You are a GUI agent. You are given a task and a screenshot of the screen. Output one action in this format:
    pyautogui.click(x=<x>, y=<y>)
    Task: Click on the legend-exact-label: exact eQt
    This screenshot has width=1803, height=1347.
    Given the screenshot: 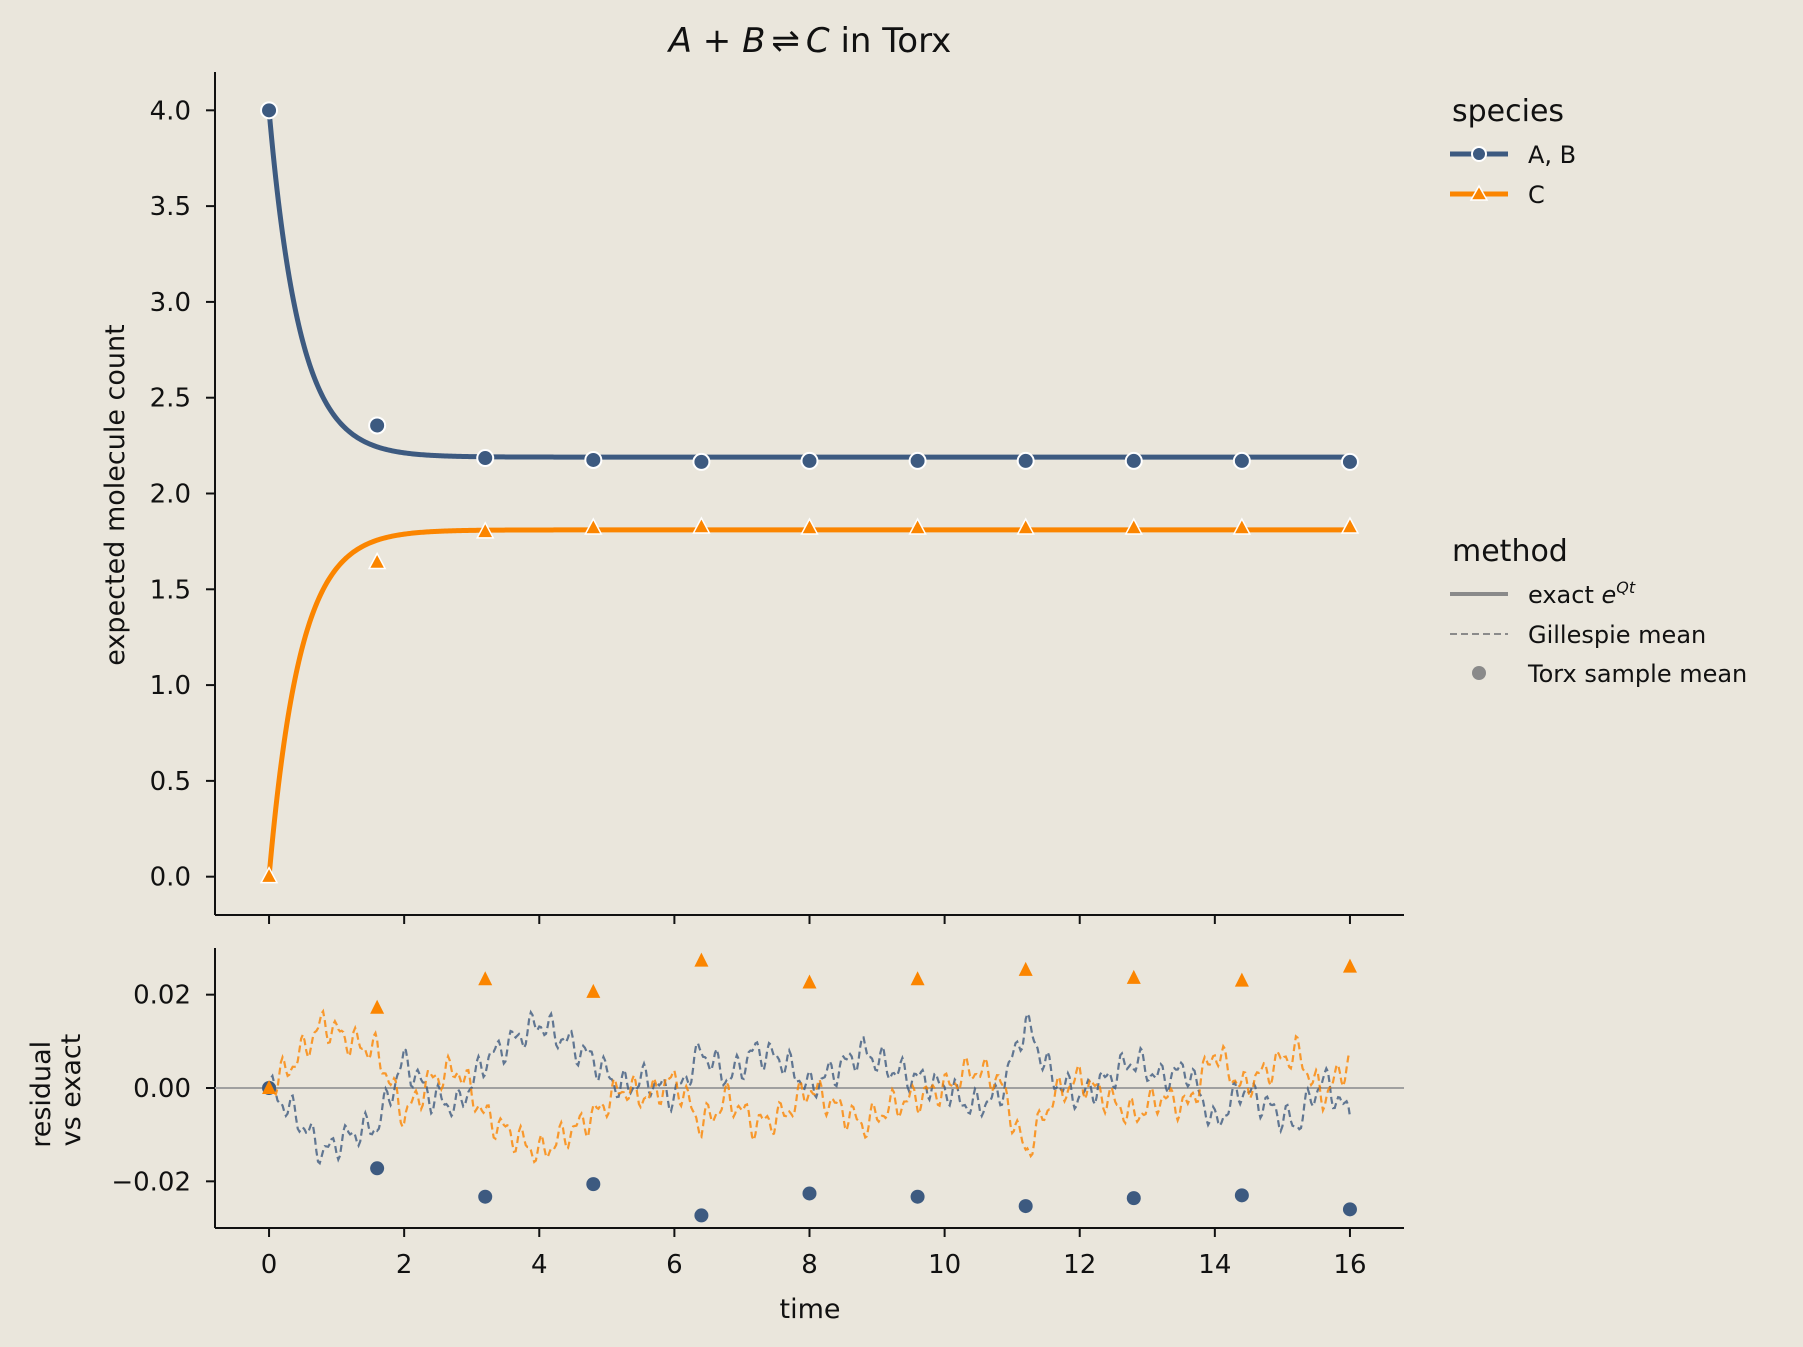 What is the action you would take?
    pyautogui.click(x=1582, y=593)
    